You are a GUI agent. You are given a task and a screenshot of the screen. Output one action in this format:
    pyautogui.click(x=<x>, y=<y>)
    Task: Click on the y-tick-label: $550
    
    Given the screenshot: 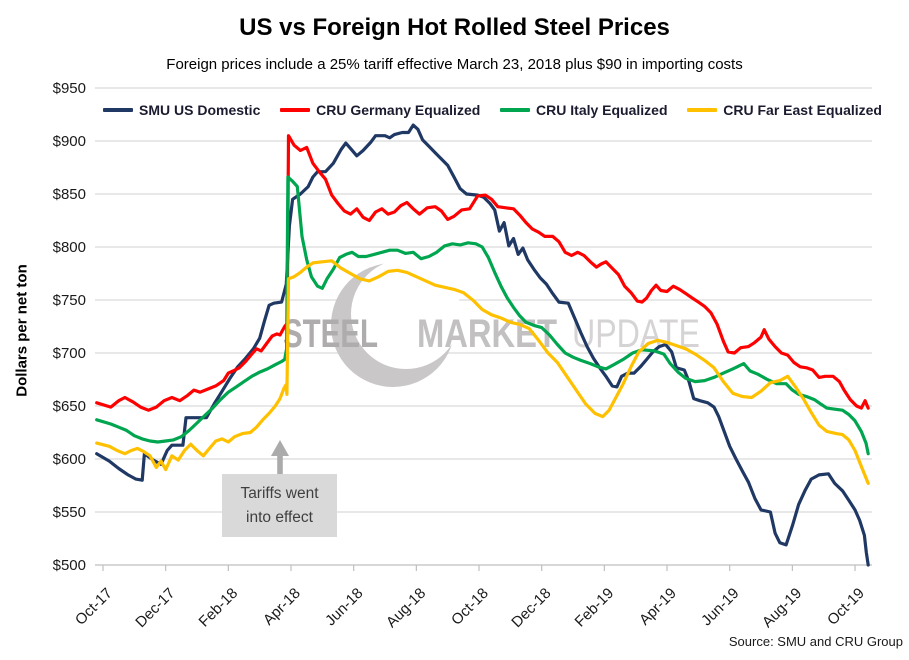 What is the action you would take?
    pyautogui.click(x=69, y=512)
    